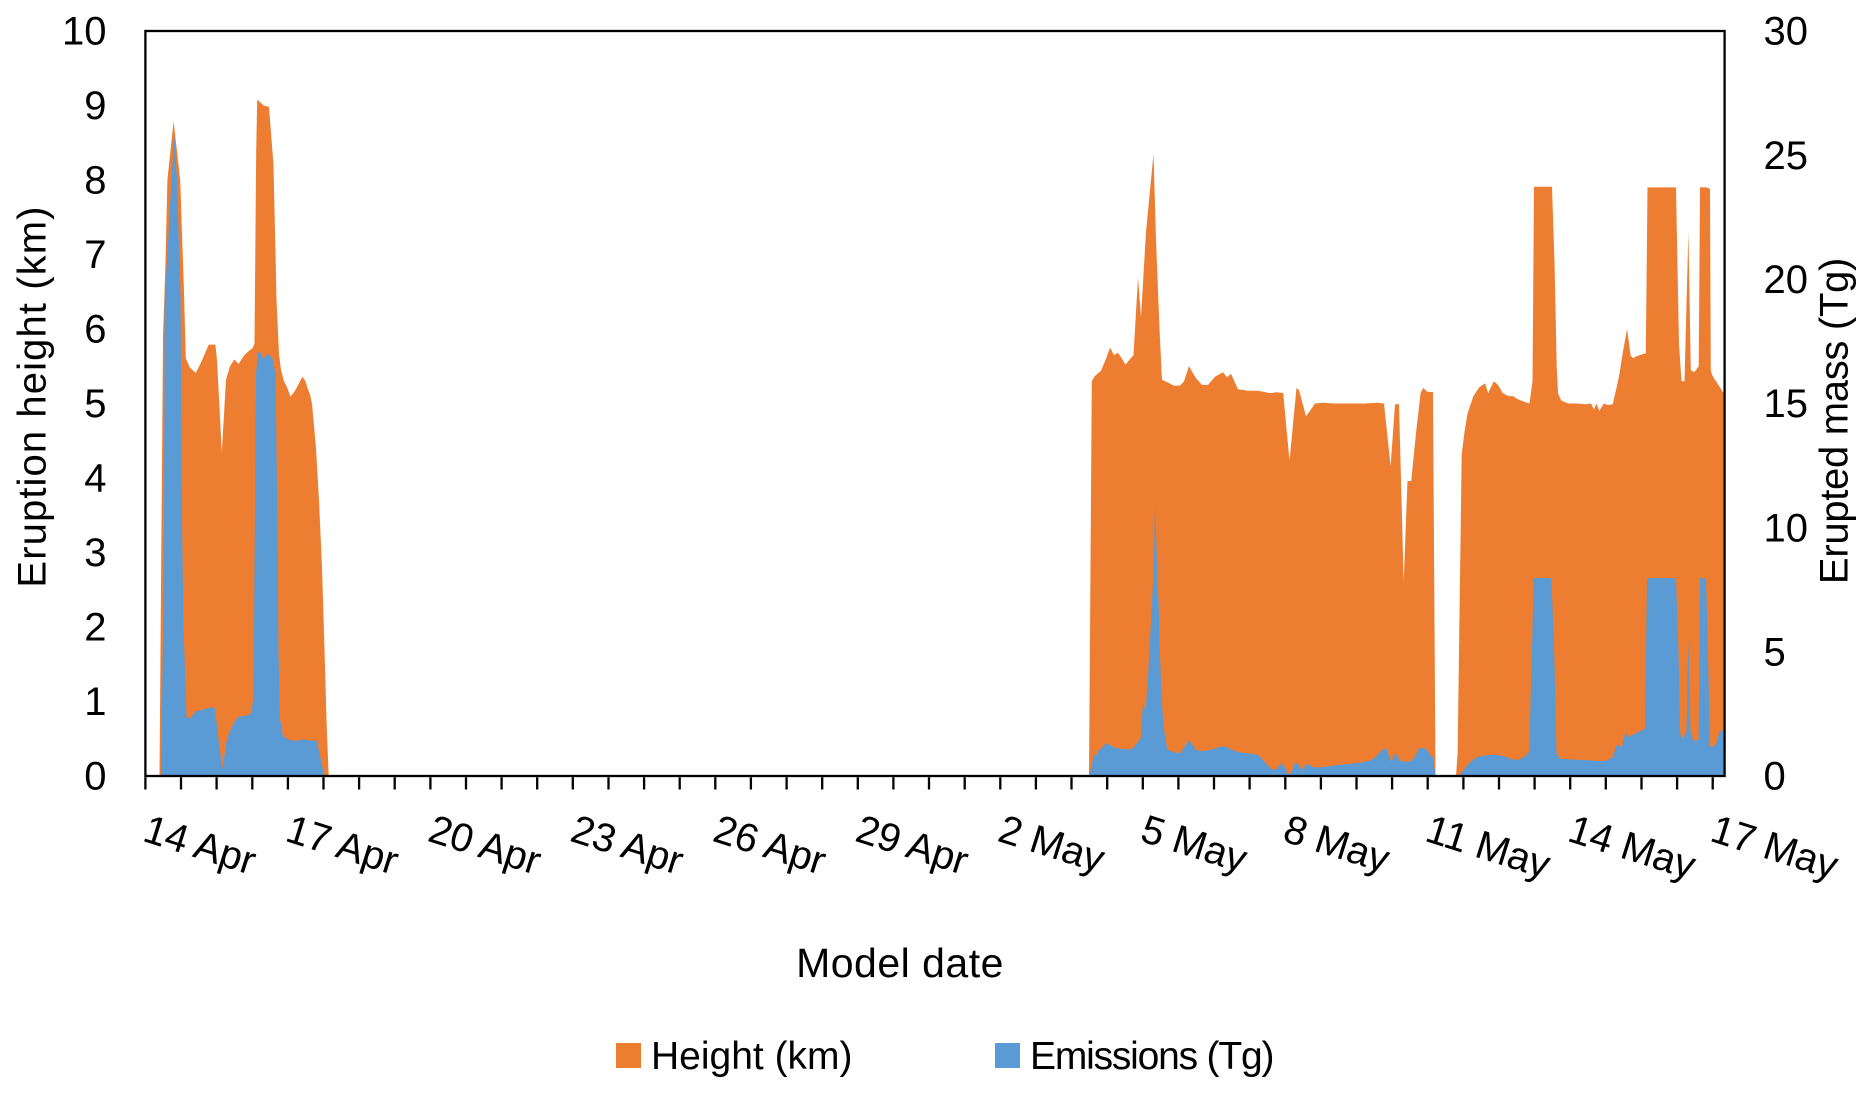 The width and height of the screenshot is (1873, 1093). What do you see at coordinates (199, 845) in the screenshot?
I see `svg-text: 14 Apr` at bounding box center [199, 845].